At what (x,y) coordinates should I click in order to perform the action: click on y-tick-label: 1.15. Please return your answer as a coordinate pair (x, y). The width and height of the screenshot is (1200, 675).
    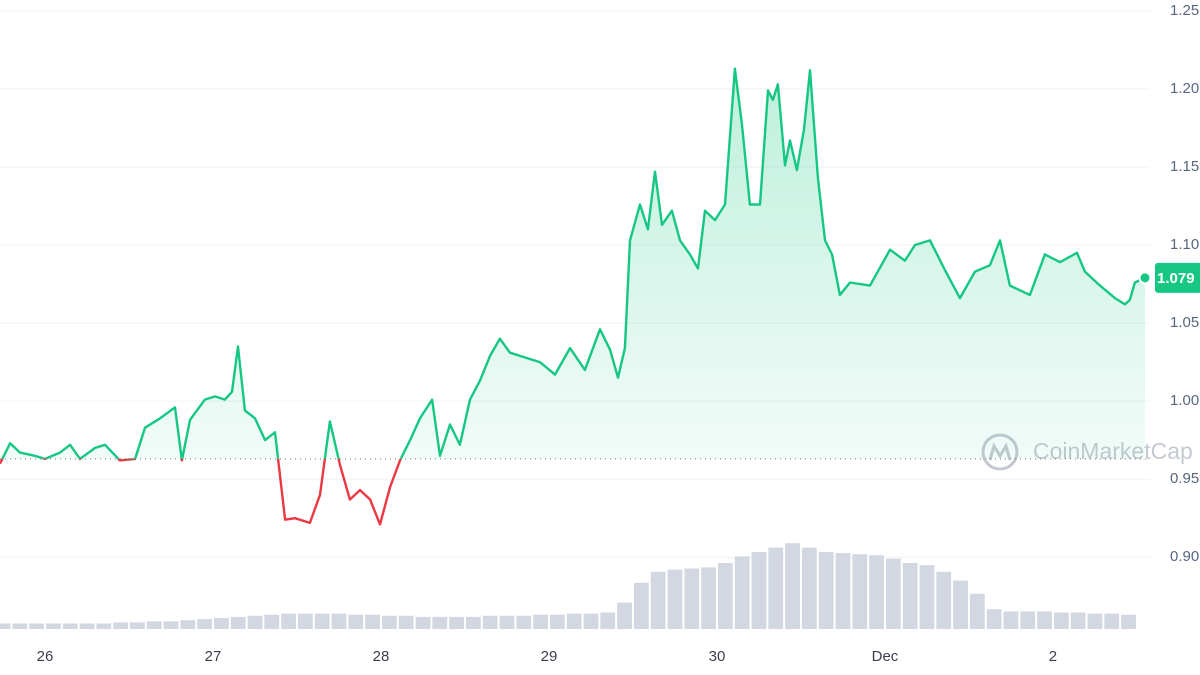
    Looking at the image, I should click on (1184, 166).